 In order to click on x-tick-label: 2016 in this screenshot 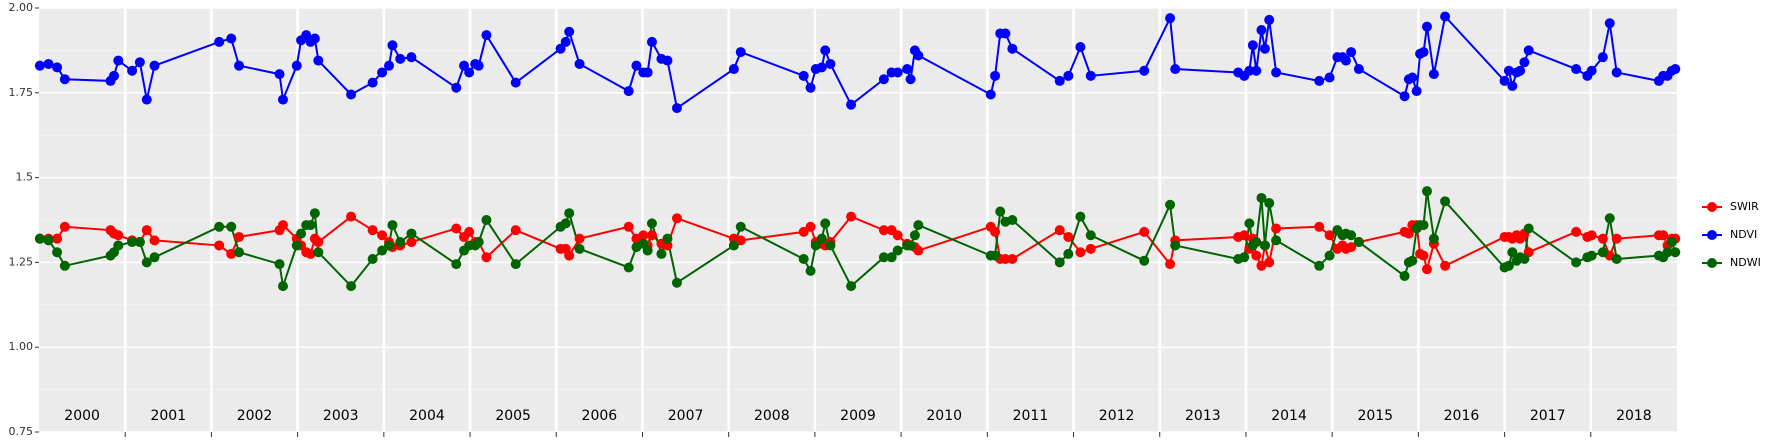, I will do `click(1462, 416)`.